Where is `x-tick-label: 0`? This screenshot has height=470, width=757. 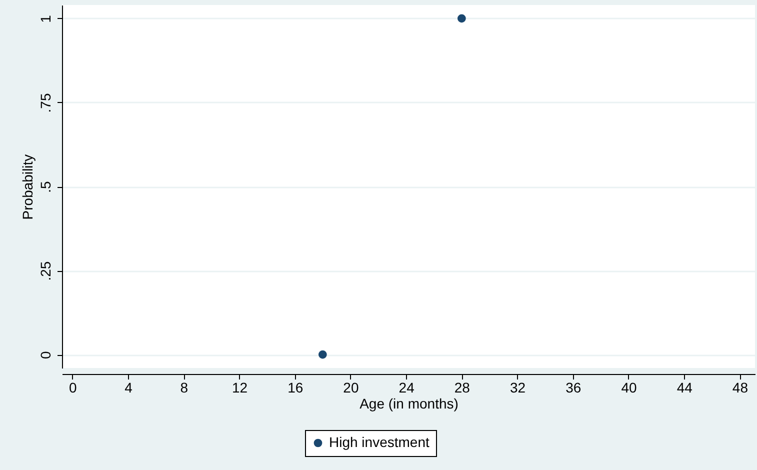 x-tick-label: 0 is located at coordinates (73, 388).